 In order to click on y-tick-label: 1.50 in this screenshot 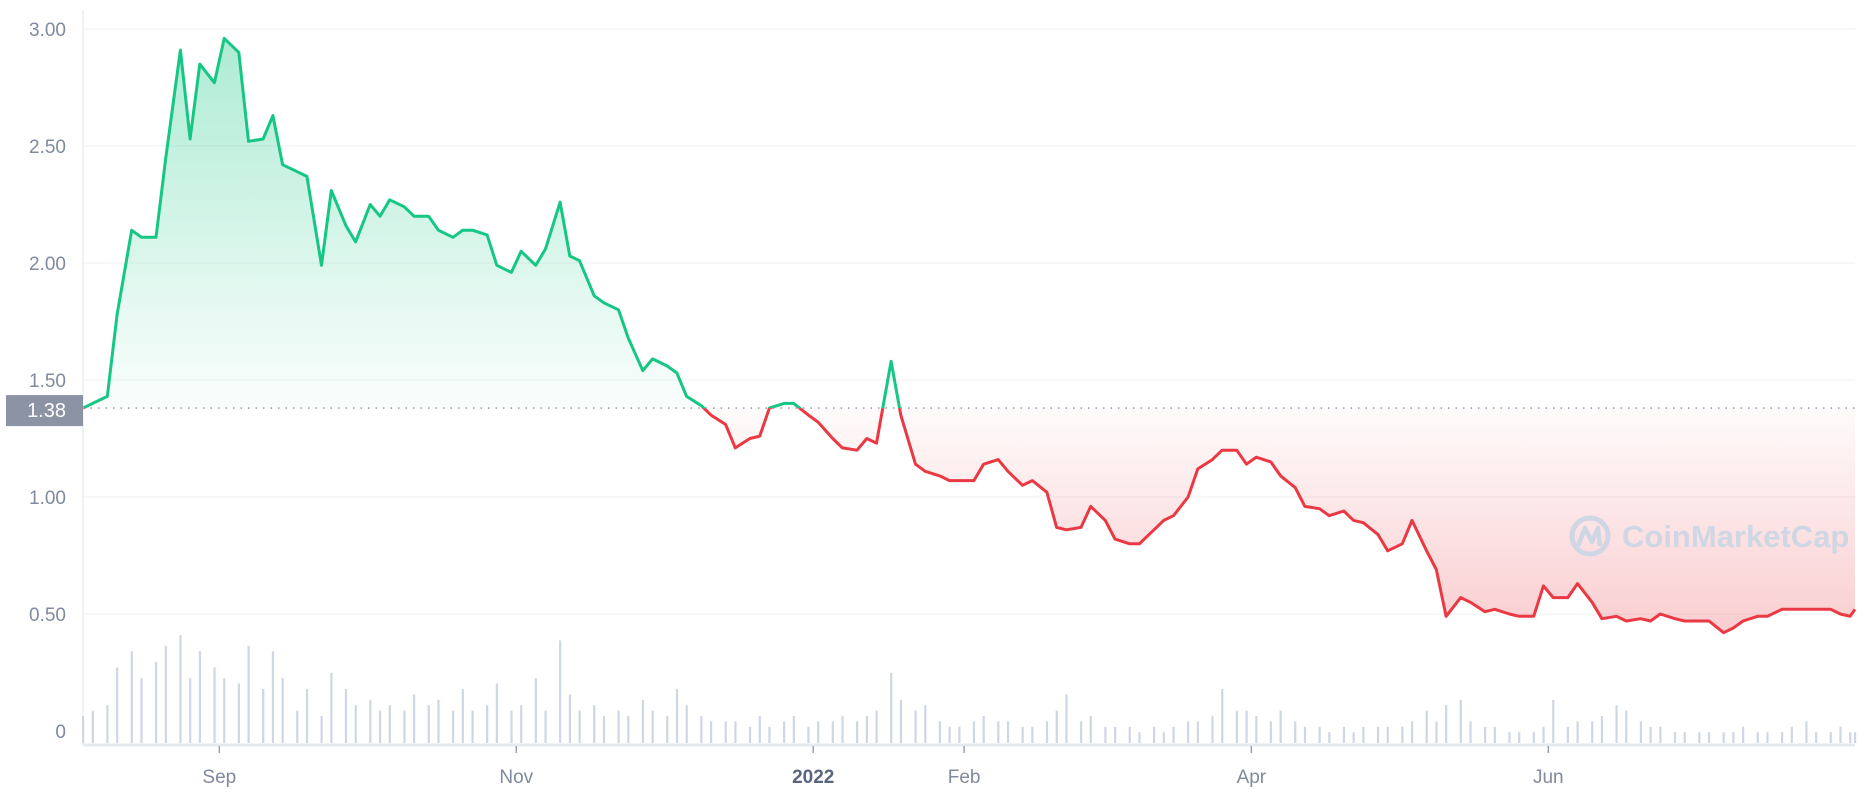, I will do `click(47, 381)`.